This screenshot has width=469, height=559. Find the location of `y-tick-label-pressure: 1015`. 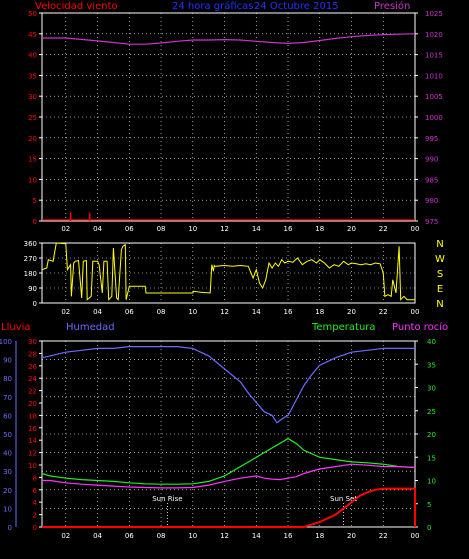

y-tick-label-pressure: 1015 is located at coordinates (434, 56).